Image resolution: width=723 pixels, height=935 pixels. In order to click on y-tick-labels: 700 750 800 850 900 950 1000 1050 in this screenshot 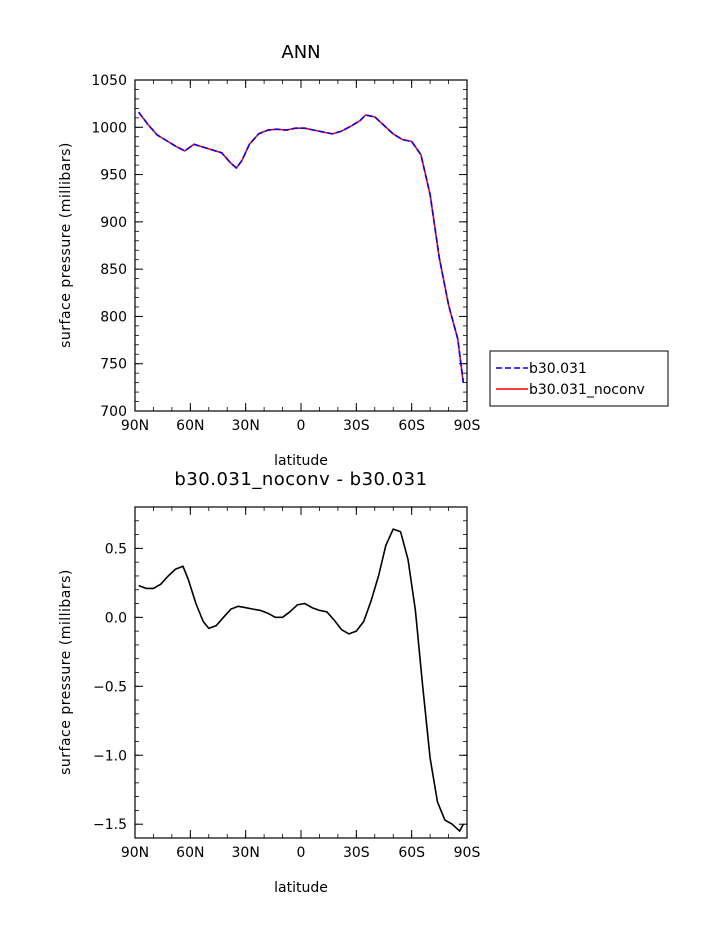, I will do `click(109, 246)`.